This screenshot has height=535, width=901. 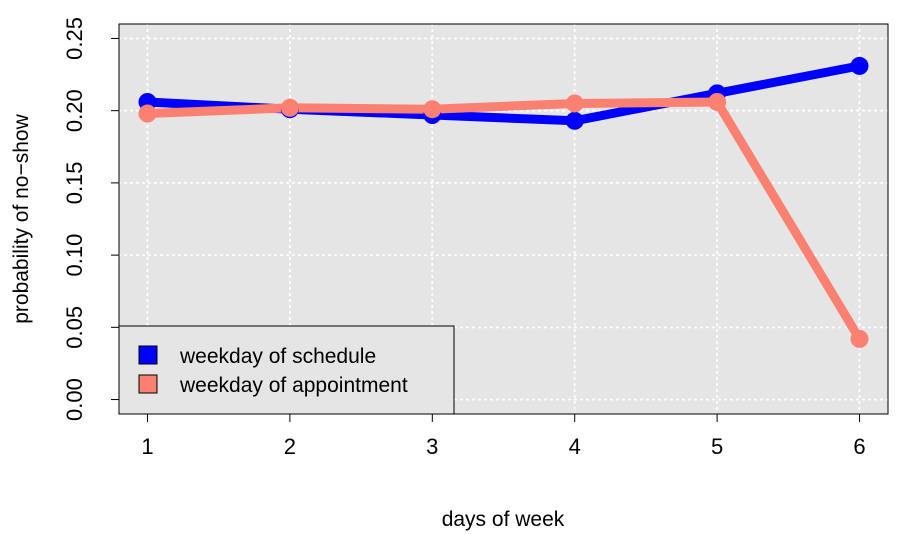 What do you see at coordinates (432, 446) in the screenshot?
I see `x-tick-label-3: 3` at bounding box center [432, 446].